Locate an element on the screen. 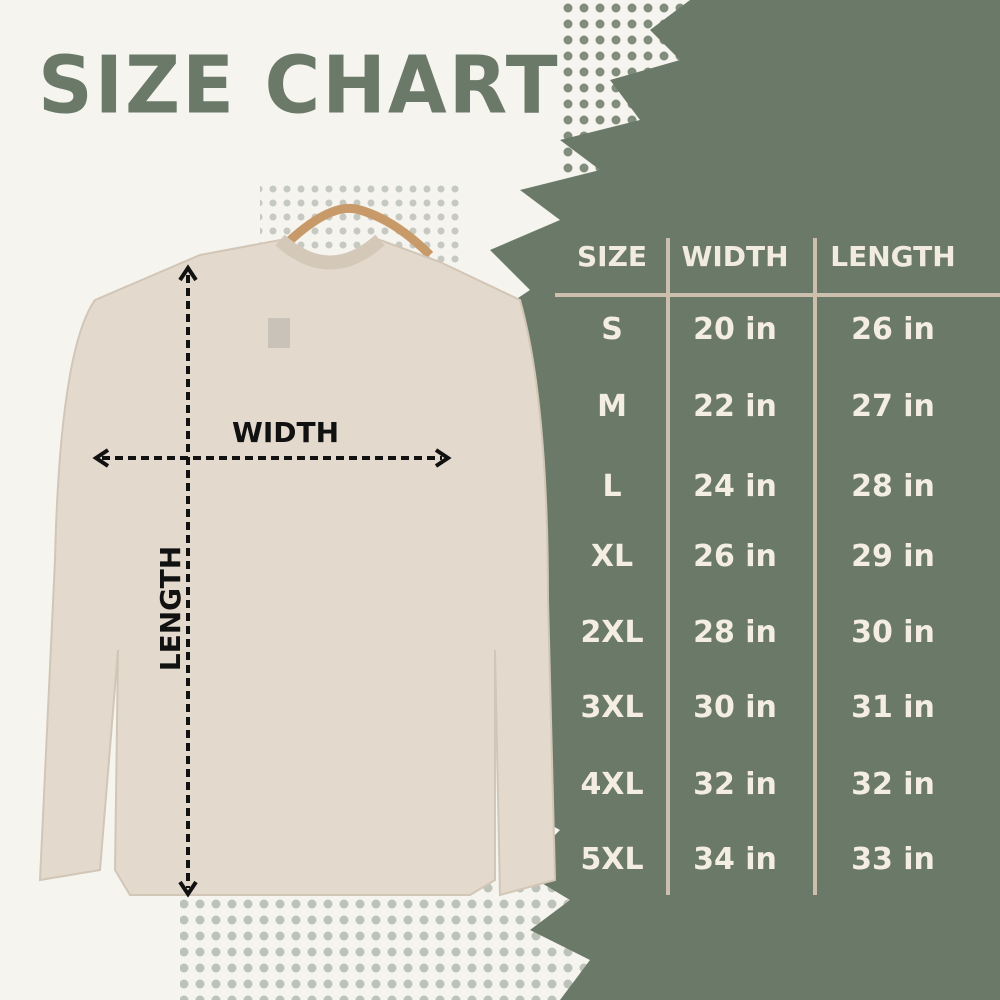 The width and height of the screenshot is (1000, 1000). cell-width: 34 in is located at coordinates (735, 859).